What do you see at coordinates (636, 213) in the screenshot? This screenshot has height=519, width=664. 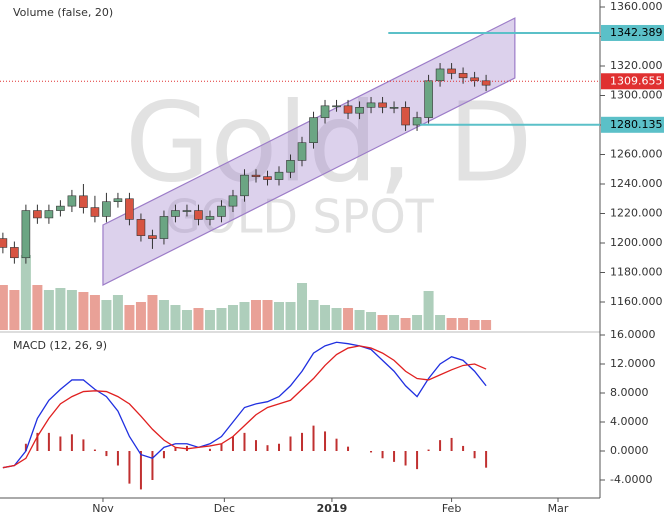 I see `y-tick-label: 1220.000` at bounding box center [636, 213].